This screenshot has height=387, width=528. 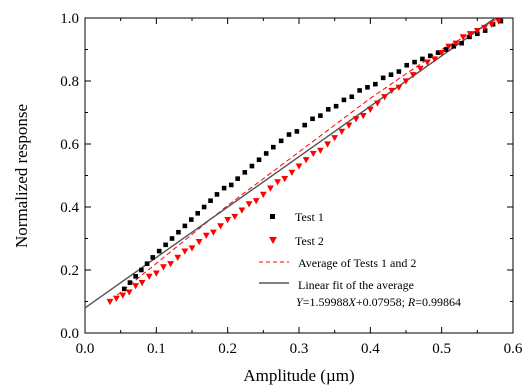 What do you see at coordinates (69, 82) in the screenshot?
I see `y-tick-label: 0.8` at bounding box center [69, 82].